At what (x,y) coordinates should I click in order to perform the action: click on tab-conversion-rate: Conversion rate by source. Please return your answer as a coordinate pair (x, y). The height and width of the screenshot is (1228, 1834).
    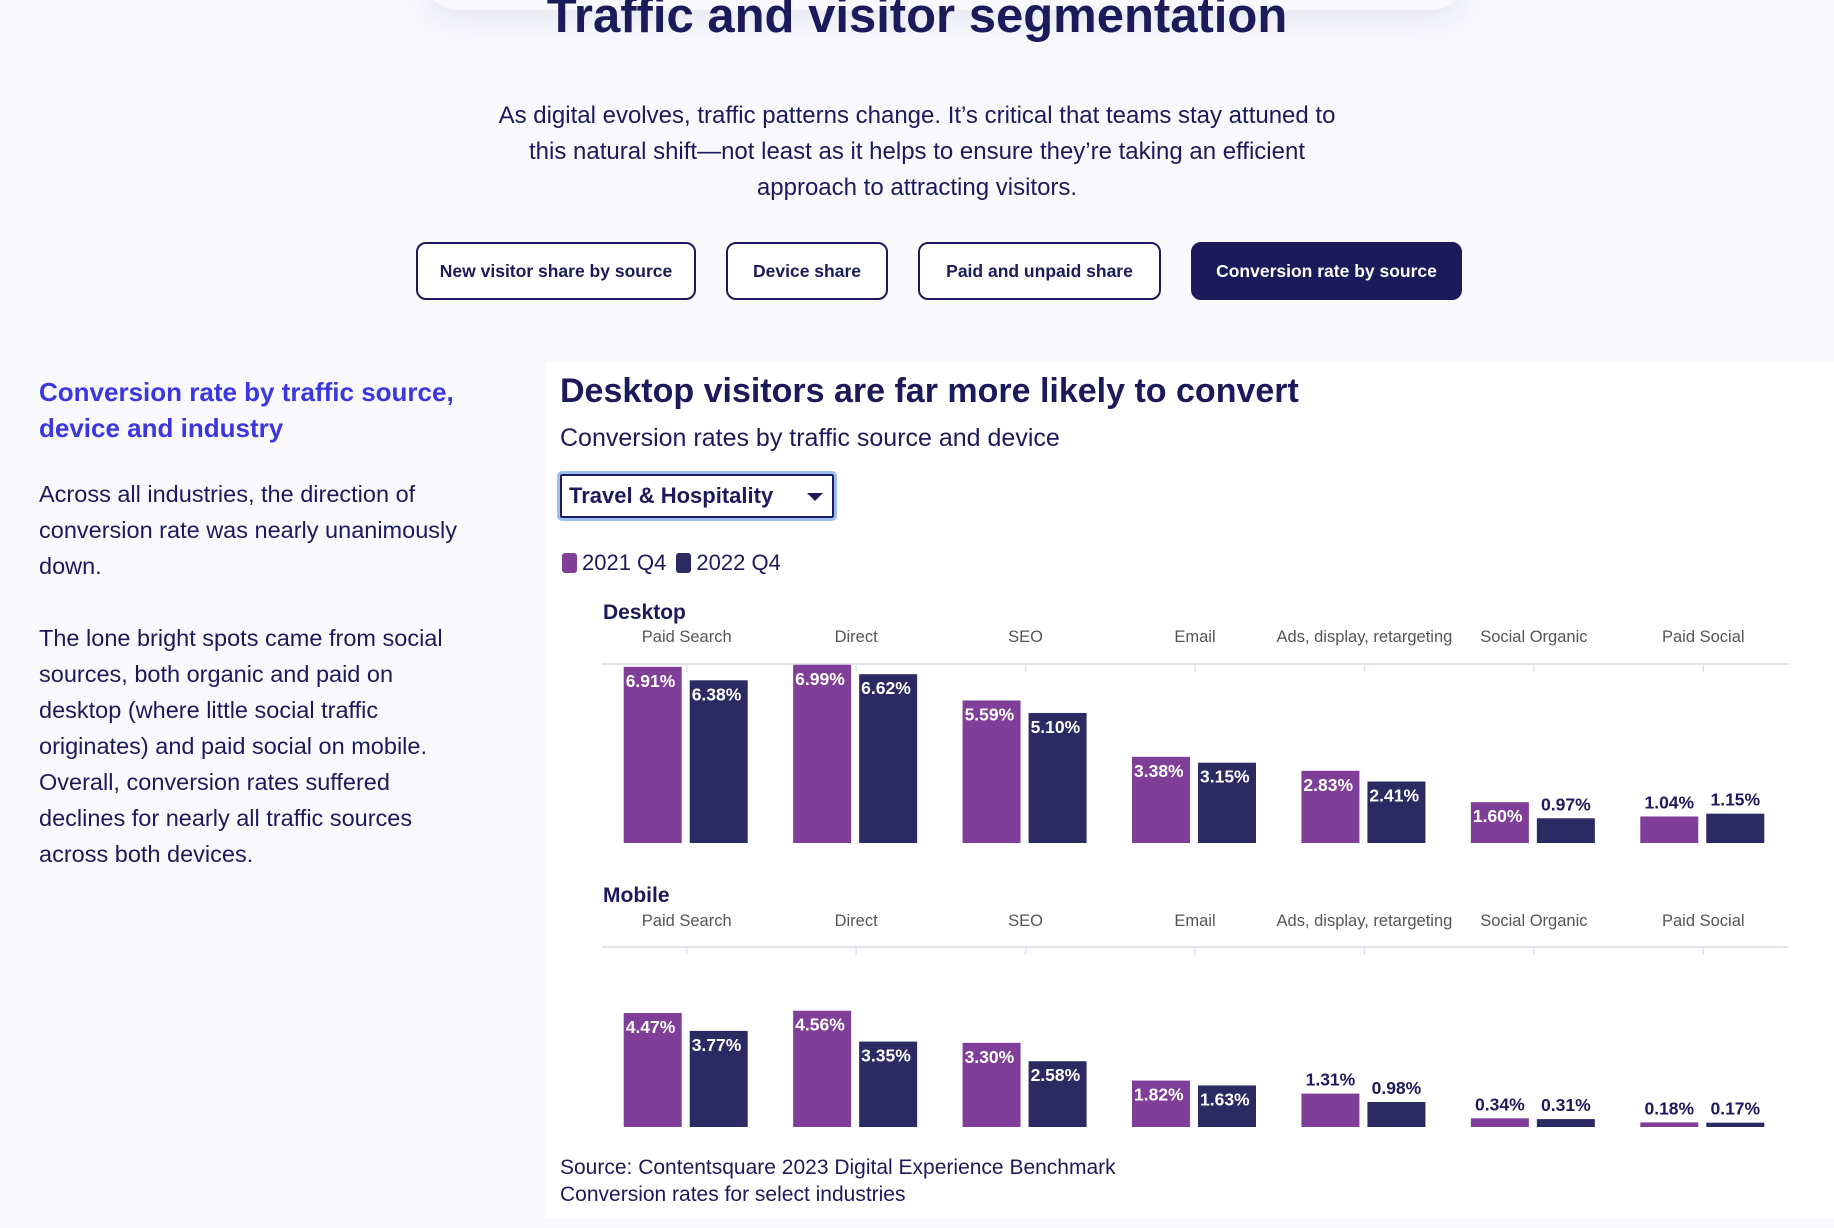
    Looking at the image, I should click on (1326, 271).